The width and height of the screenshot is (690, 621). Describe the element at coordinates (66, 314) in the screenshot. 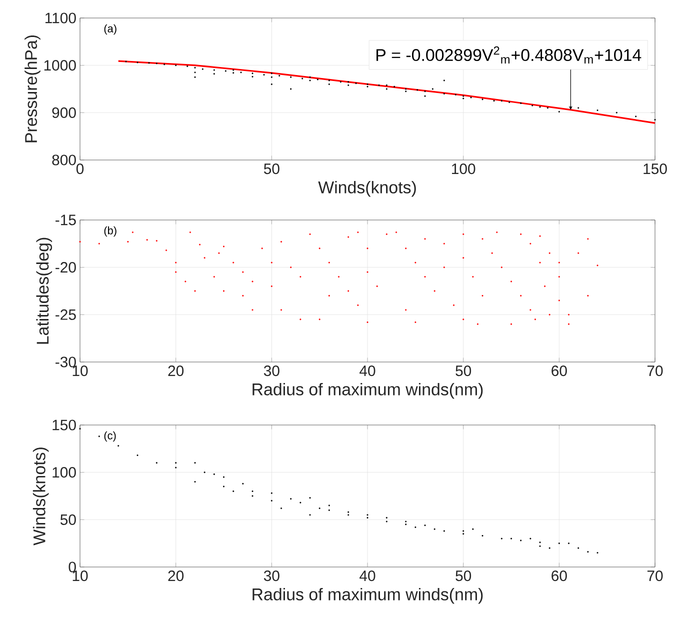

I see `y-tick-label: -25` at that location.